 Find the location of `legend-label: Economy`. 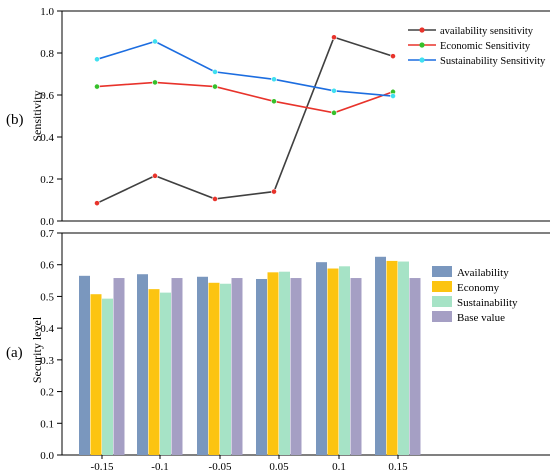

legend-label: Economy is located at coordinates (478, 288).